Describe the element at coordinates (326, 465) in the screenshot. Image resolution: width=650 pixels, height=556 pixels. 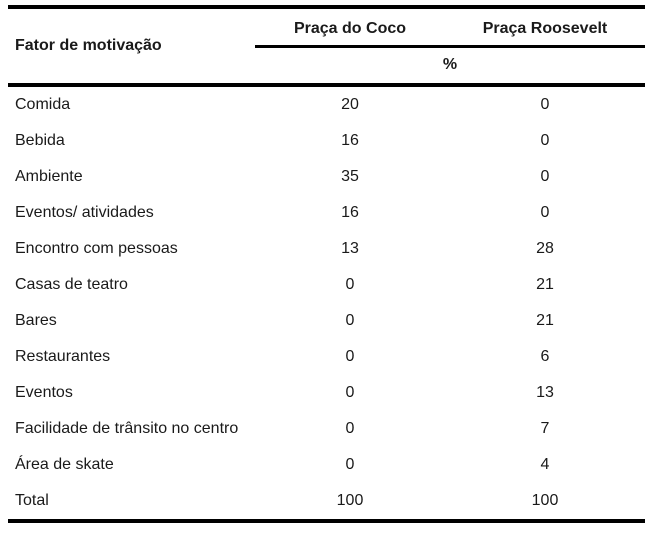
I see `table-row: Área de skate 0 4` at that location.